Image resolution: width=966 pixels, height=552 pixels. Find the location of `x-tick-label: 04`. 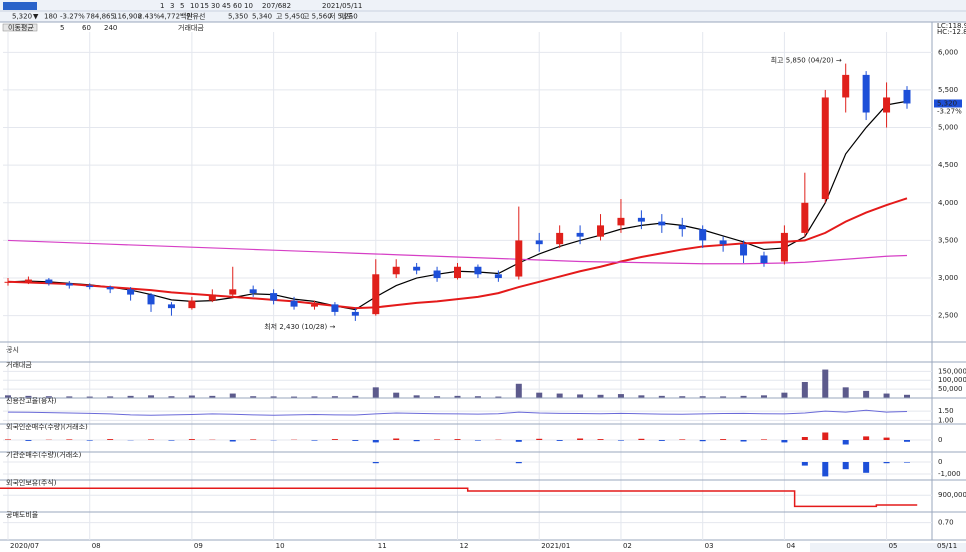

x-tick-label: 04 is located at coordinates (790, 546).